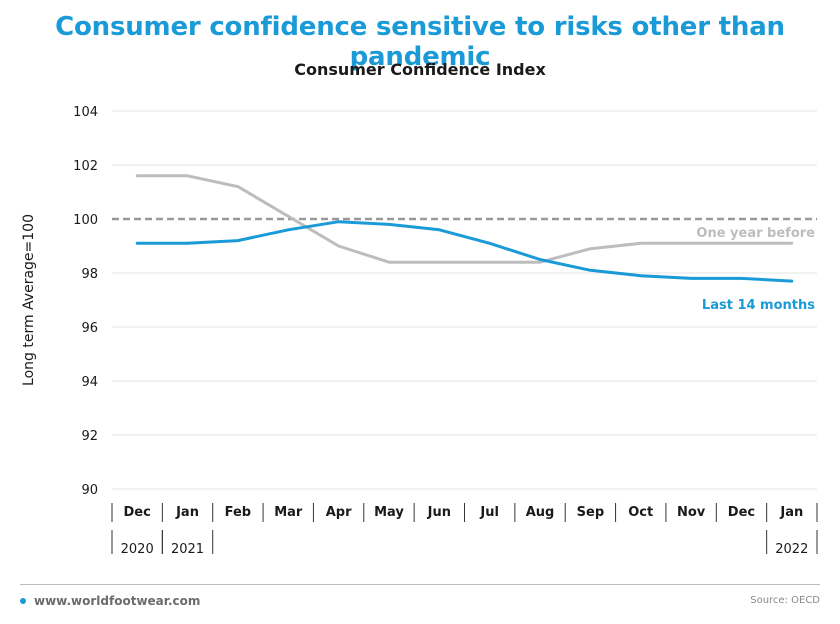 This screenshot has width=840, height=624. I want to click on footer-site: www.worldfootwear.com, so click(110, 601).